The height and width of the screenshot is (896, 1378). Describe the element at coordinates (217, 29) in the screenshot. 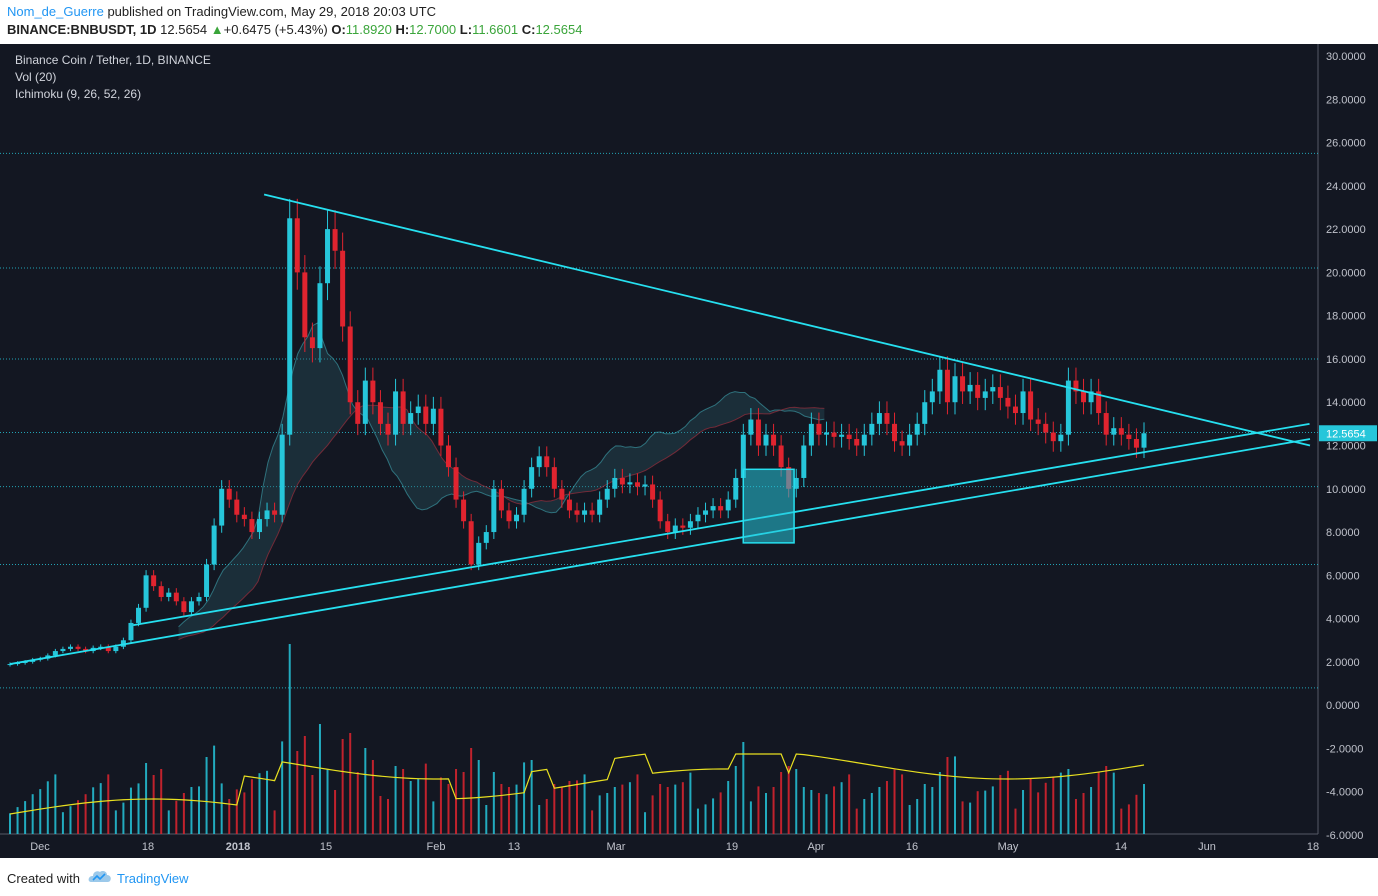

I see `up-arrow-icon: ▲` at that location.